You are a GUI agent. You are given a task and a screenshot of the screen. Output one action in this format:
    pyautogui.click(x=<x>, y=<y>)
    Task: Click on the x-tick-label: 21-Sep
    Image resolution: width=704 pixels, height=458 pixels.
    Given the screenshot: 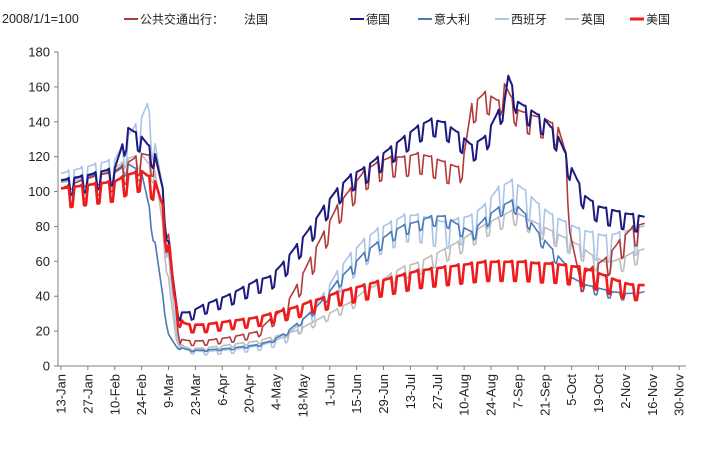 What is the action you would take?
    pyautogui.click(x=544, y=395)
    